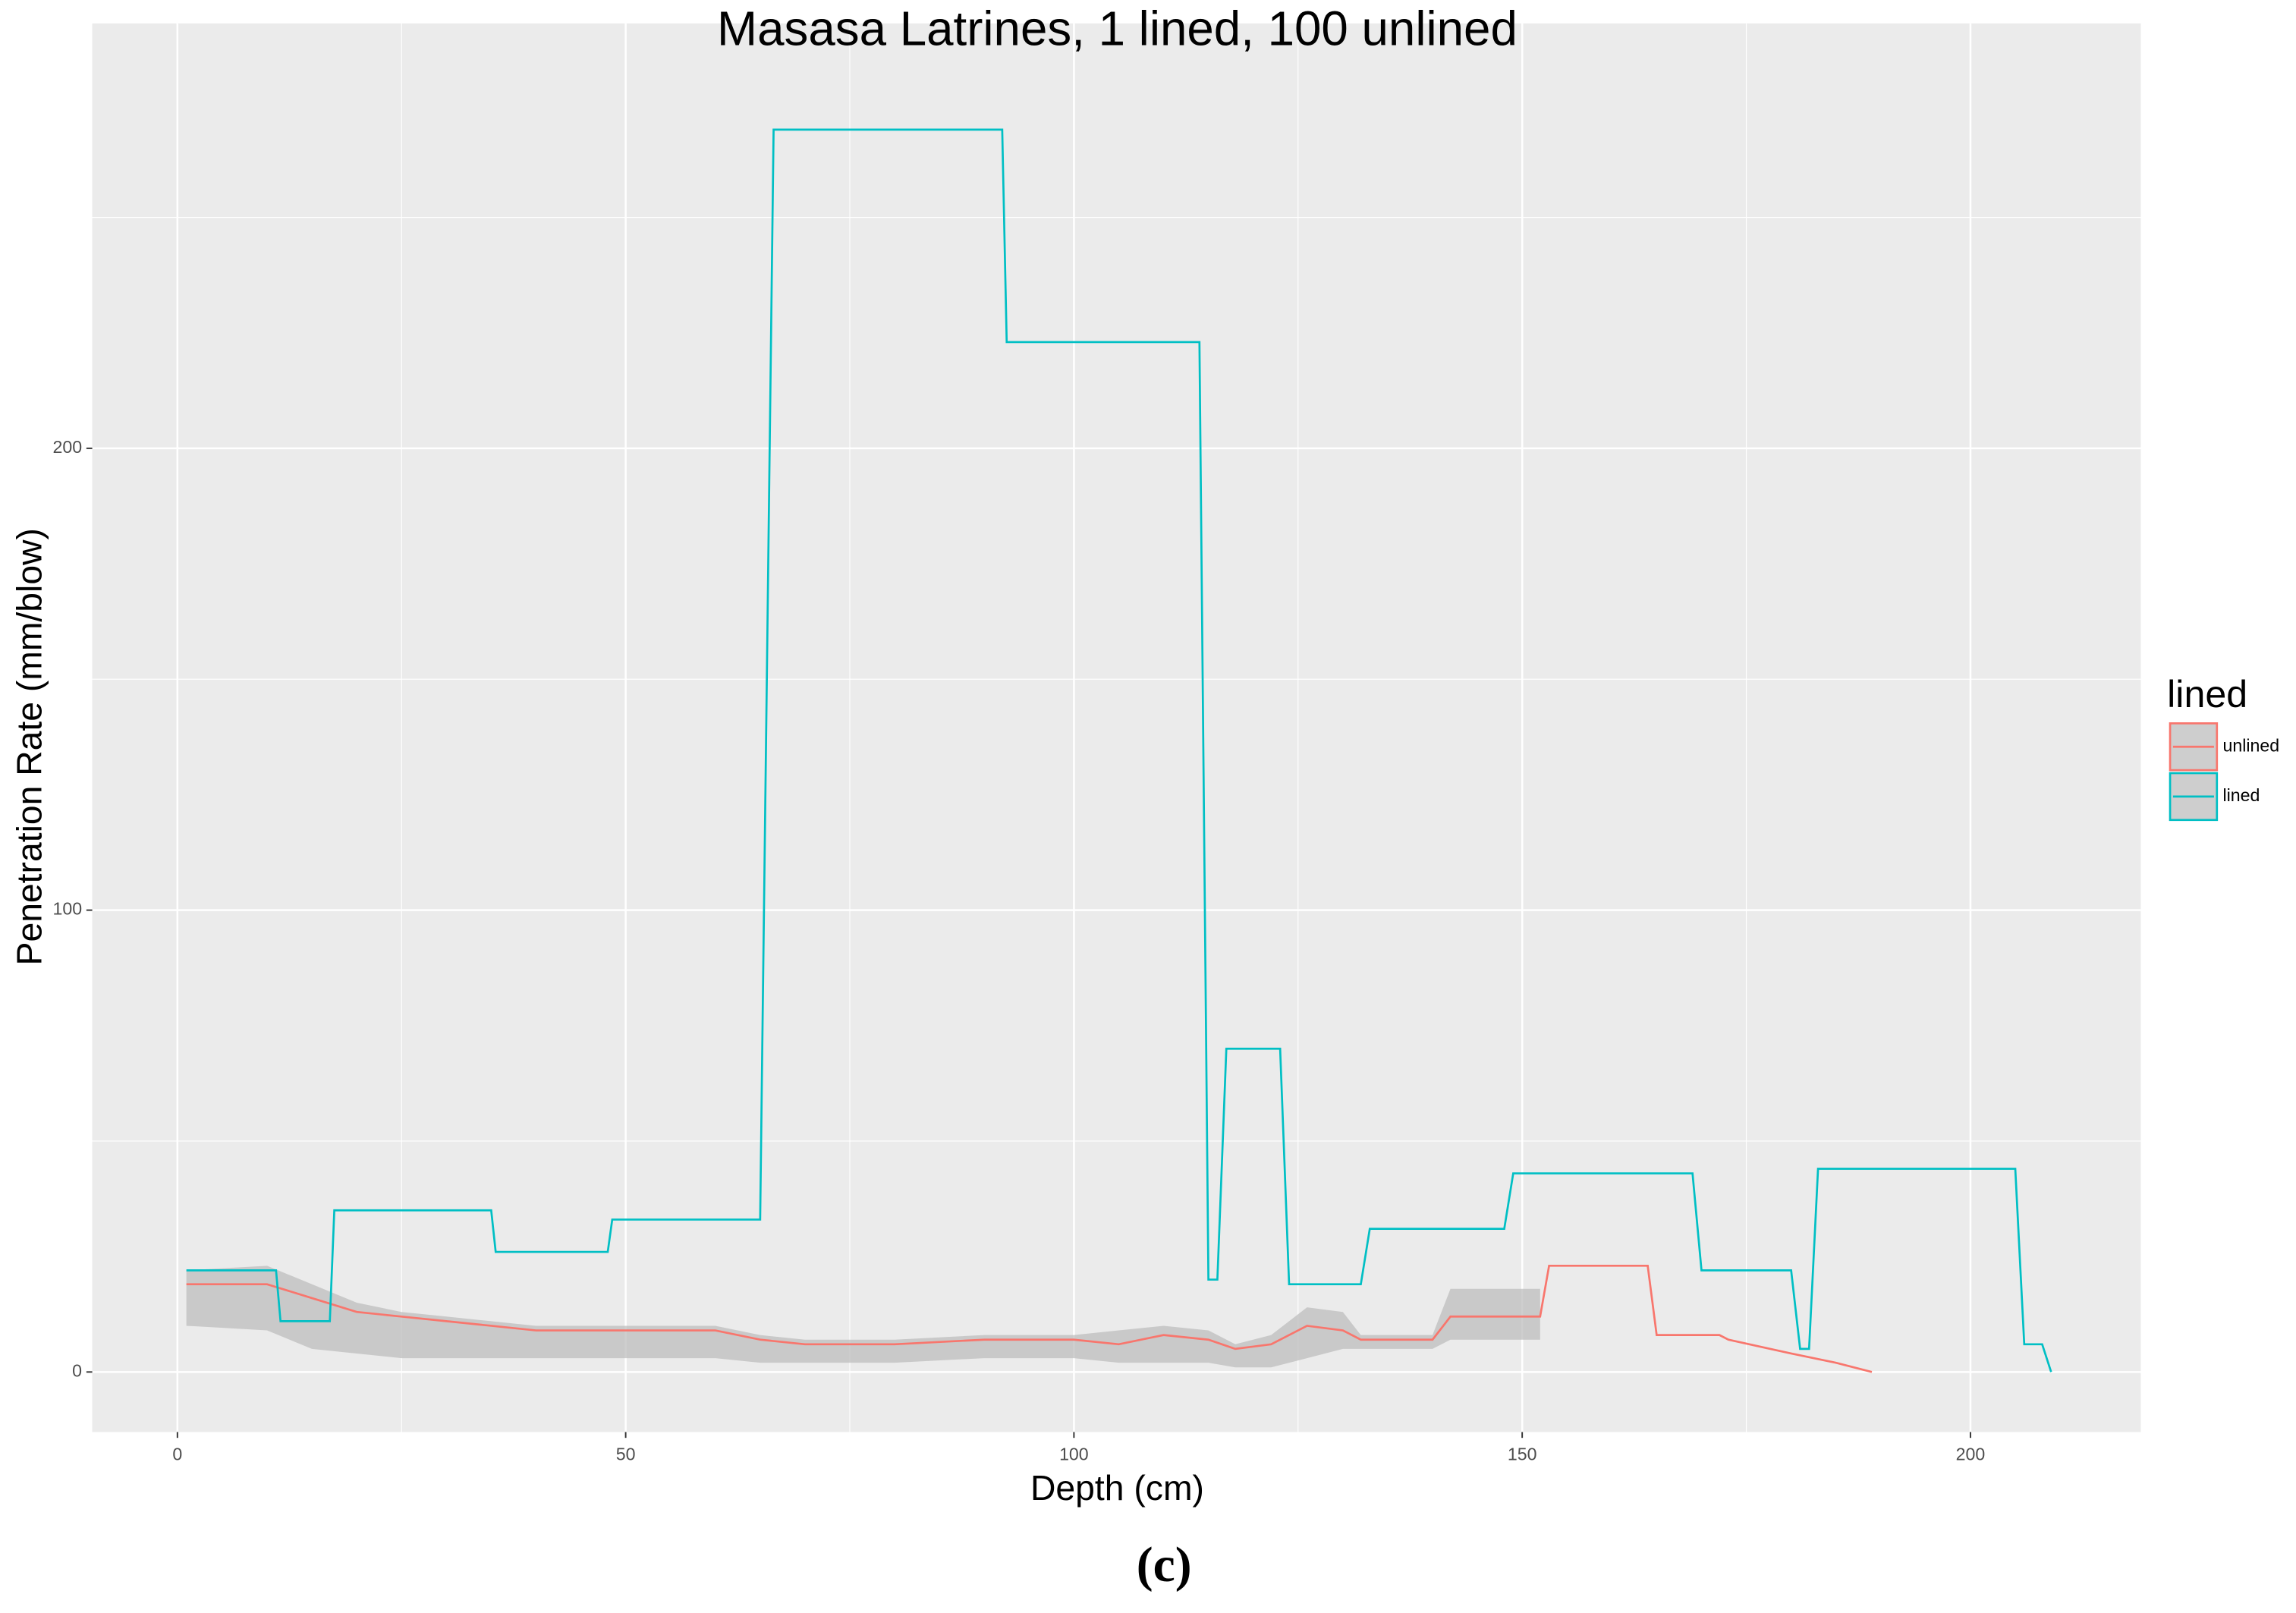  I want to click on series-line, so click(1029, 1318).